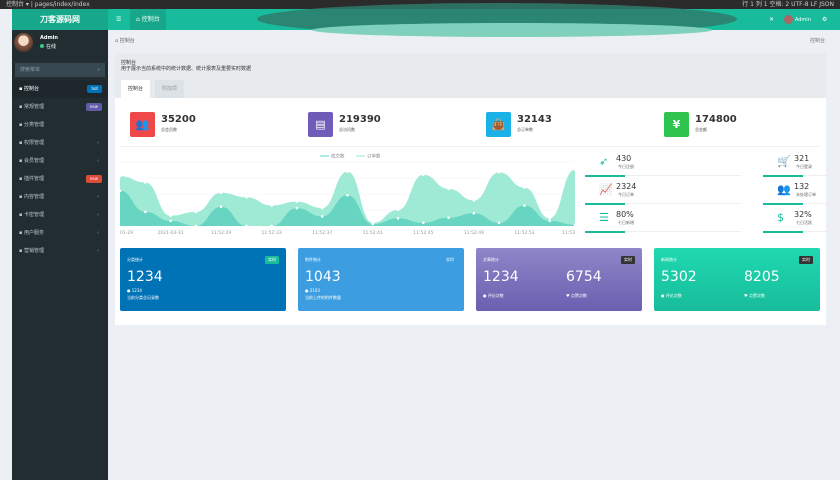 This screenshot has width=840, height=480. I want to click on mini-stat: ➶ 430 今日注册, so click(665, 165).